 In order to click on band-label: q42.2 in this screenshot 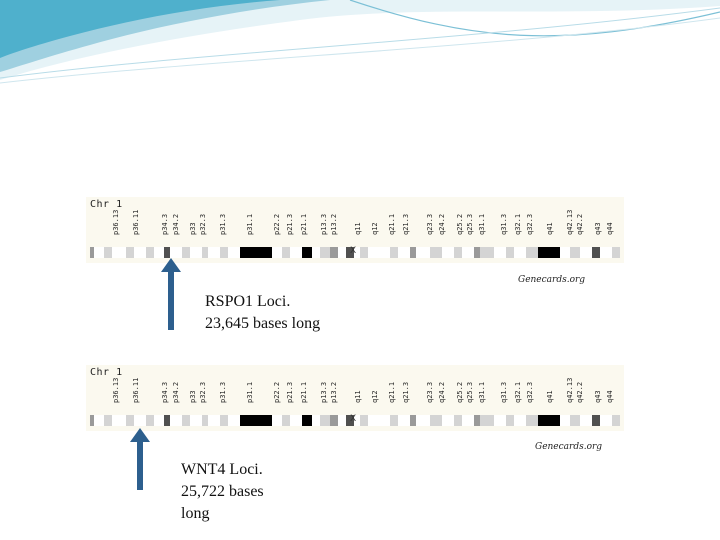, I will do `click(577, 394)`.